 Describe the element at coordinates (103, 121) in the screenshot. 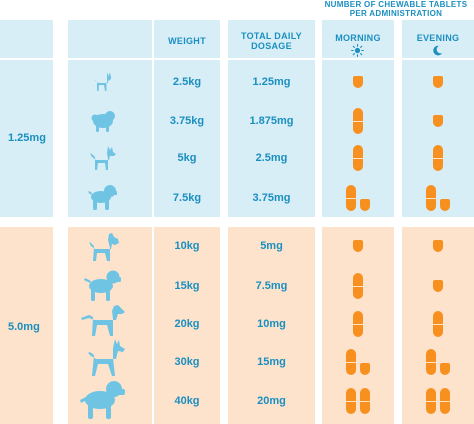

I see `fluffy-dog-icon` at that location.